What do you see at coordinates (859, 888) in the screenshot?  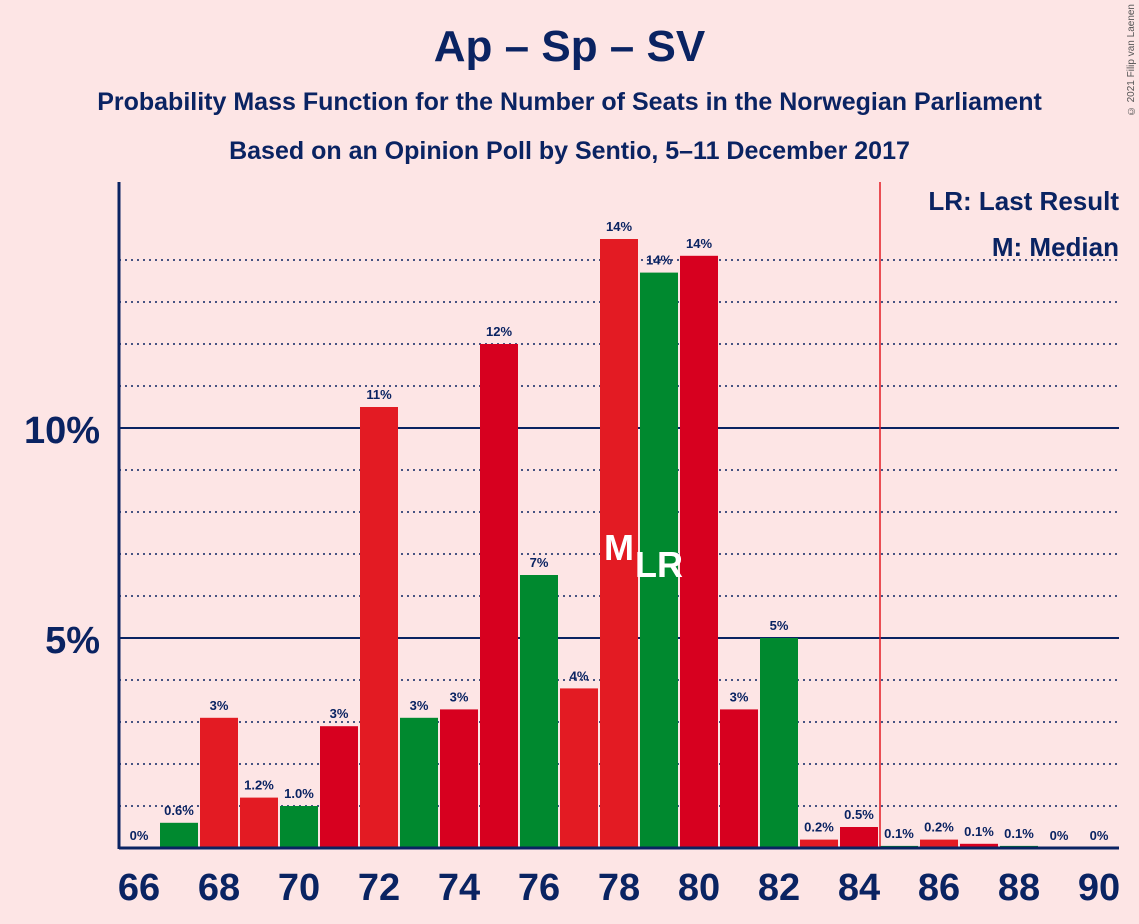 I see `x-tick-label: 84` at bounding box center [859, 888].